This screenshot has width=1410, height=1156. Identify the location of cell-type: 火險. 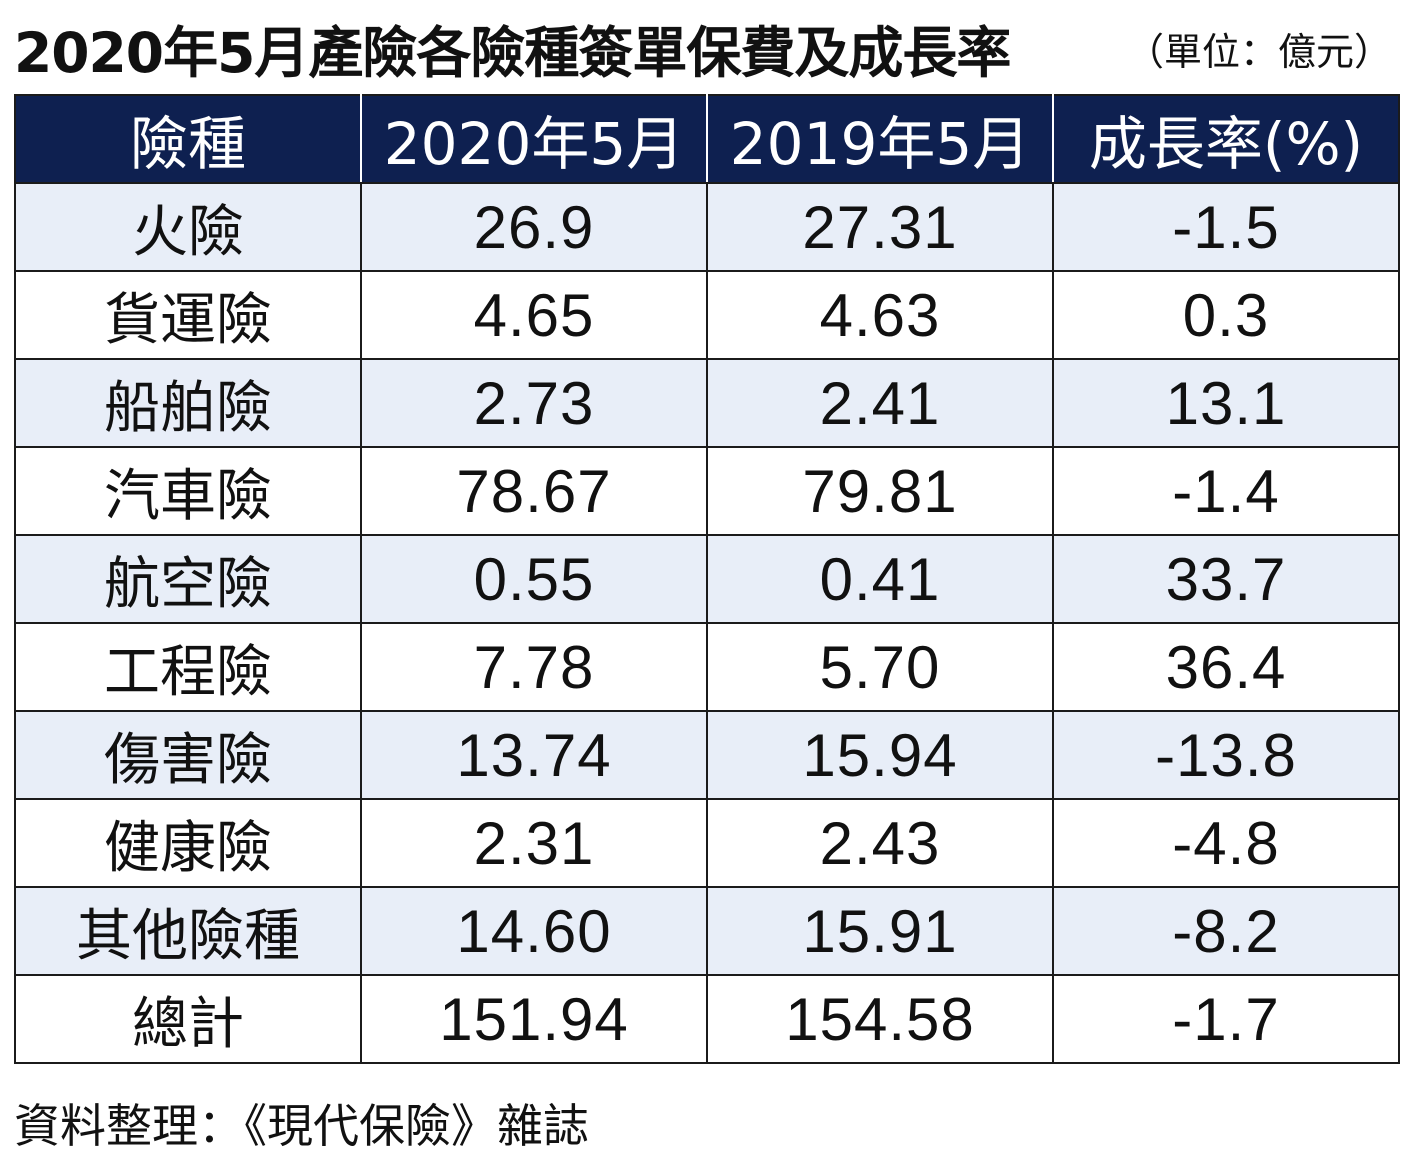
(188, 227).